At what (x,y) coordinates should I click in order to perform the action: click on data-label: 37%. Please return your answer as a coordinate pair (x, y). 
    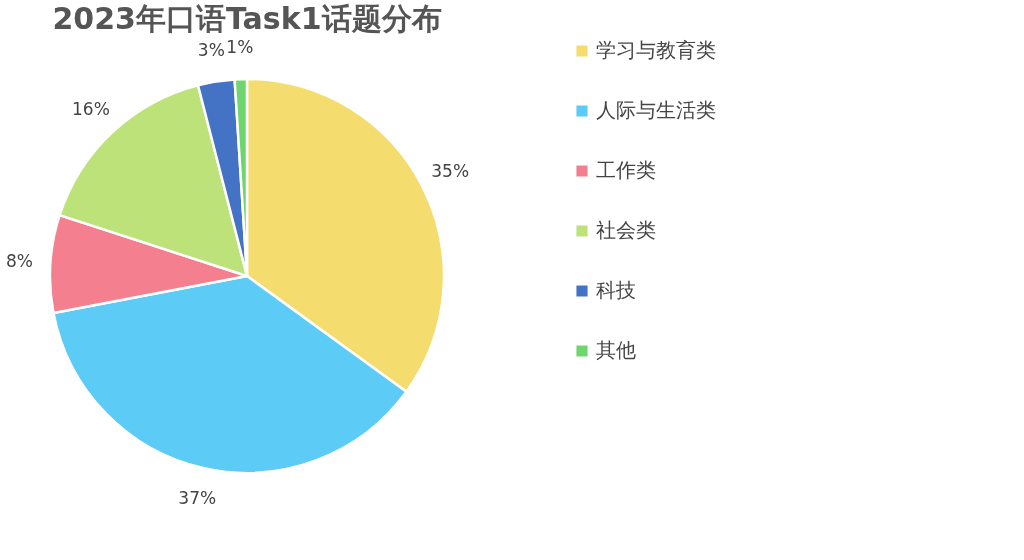
    Looking at the image, I should click on (197, 497).